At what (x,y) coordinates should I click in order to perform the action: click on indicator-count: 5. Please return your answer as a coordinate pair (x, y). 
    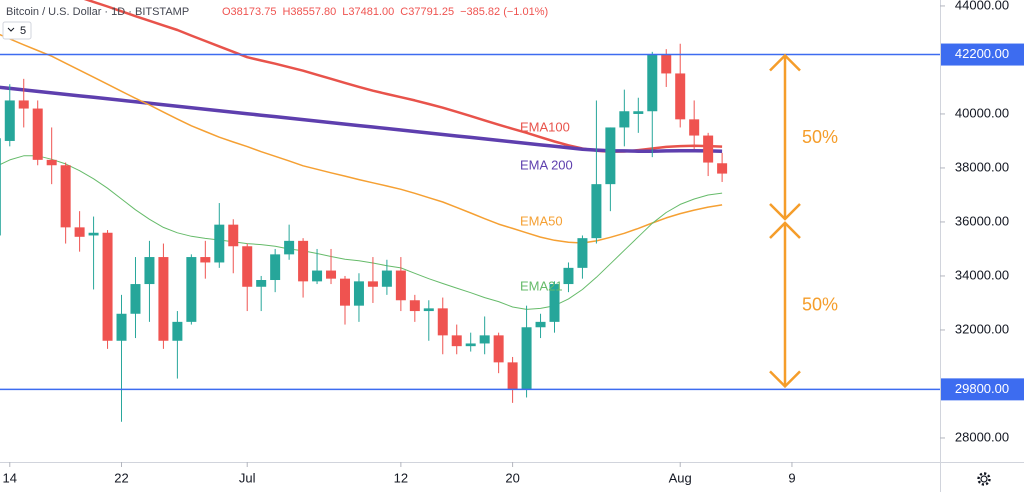
    Looking at the image, I should click on (23, 31).